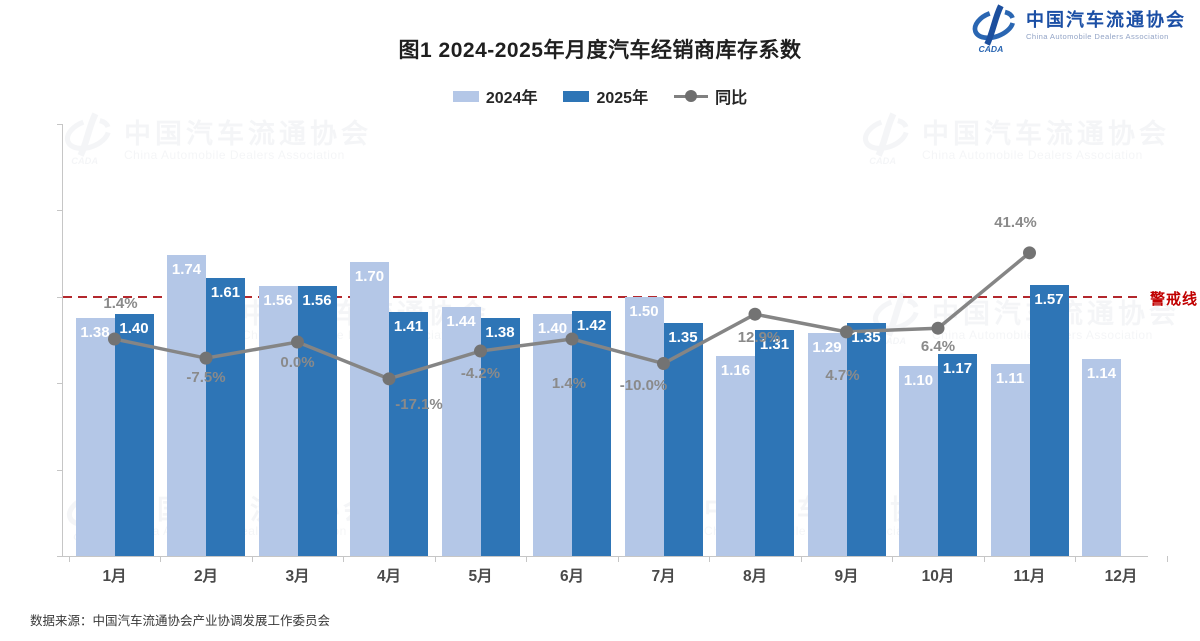 The height and width of the screenshot is (641, 1200). I want to click on bar-value-label: 1.61, so click(225, 292).